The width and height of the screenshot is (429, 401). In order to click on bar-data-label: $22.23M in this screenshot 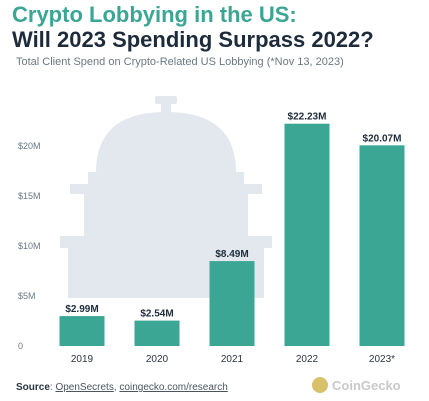, I will do `click(307, 117)`.